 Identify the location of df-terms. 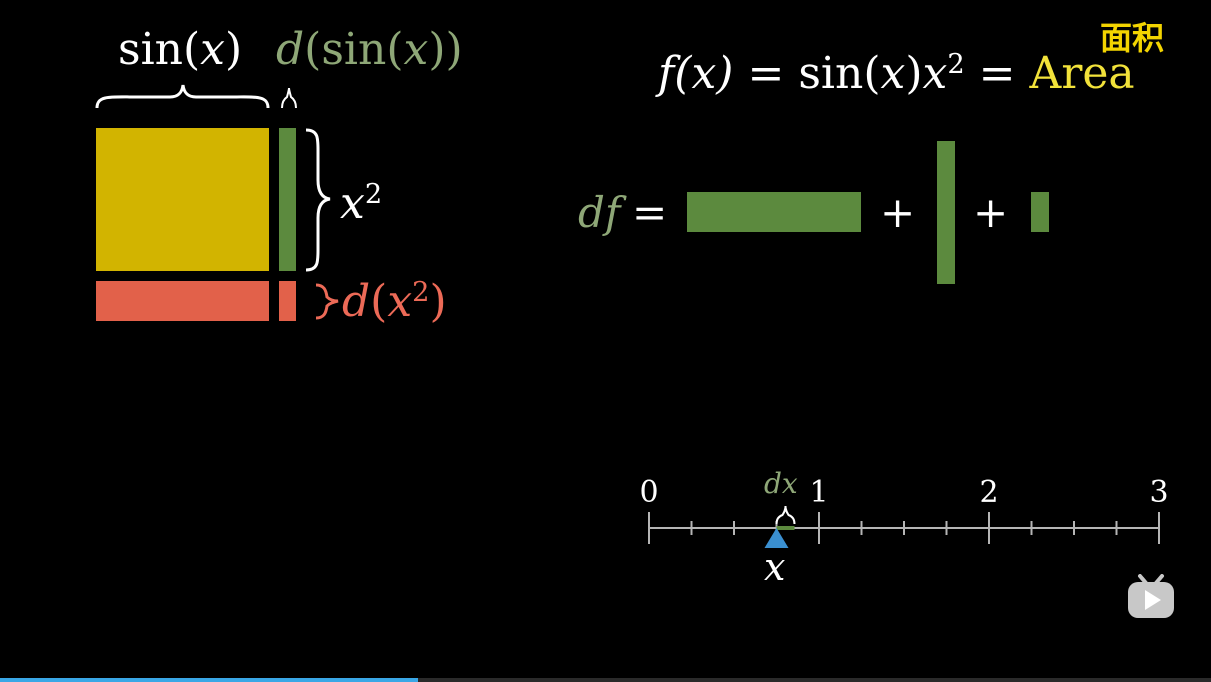
(868, 212).